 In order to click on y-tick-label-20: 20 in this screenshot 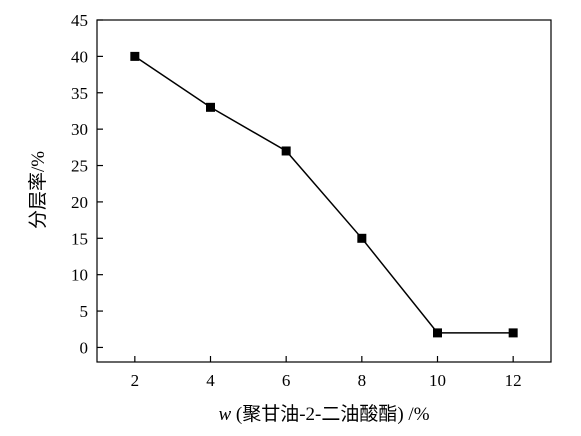, I will do `click(79, 202)`.